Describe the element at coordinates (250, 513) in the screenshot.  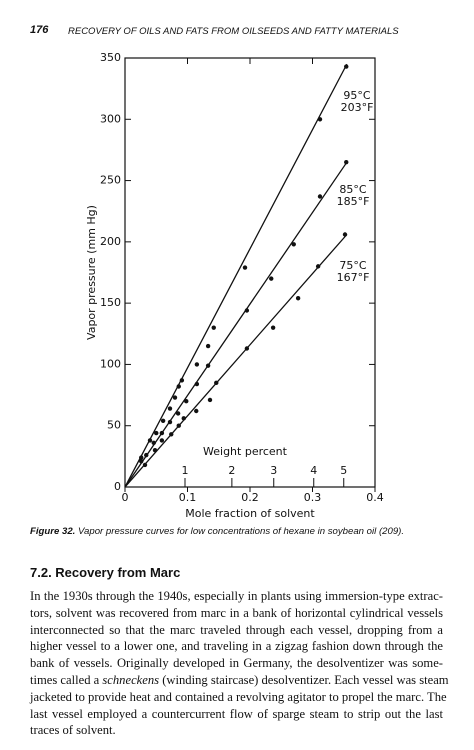
I see `x-axis-label: Mole fraction of solvent` at that location.